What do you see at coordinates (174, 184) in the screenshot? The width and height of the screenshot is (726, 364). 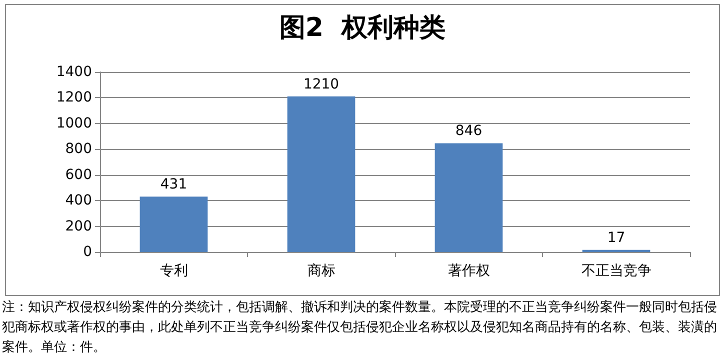 I see `data-label: 431` at bounding box center [174, 184].